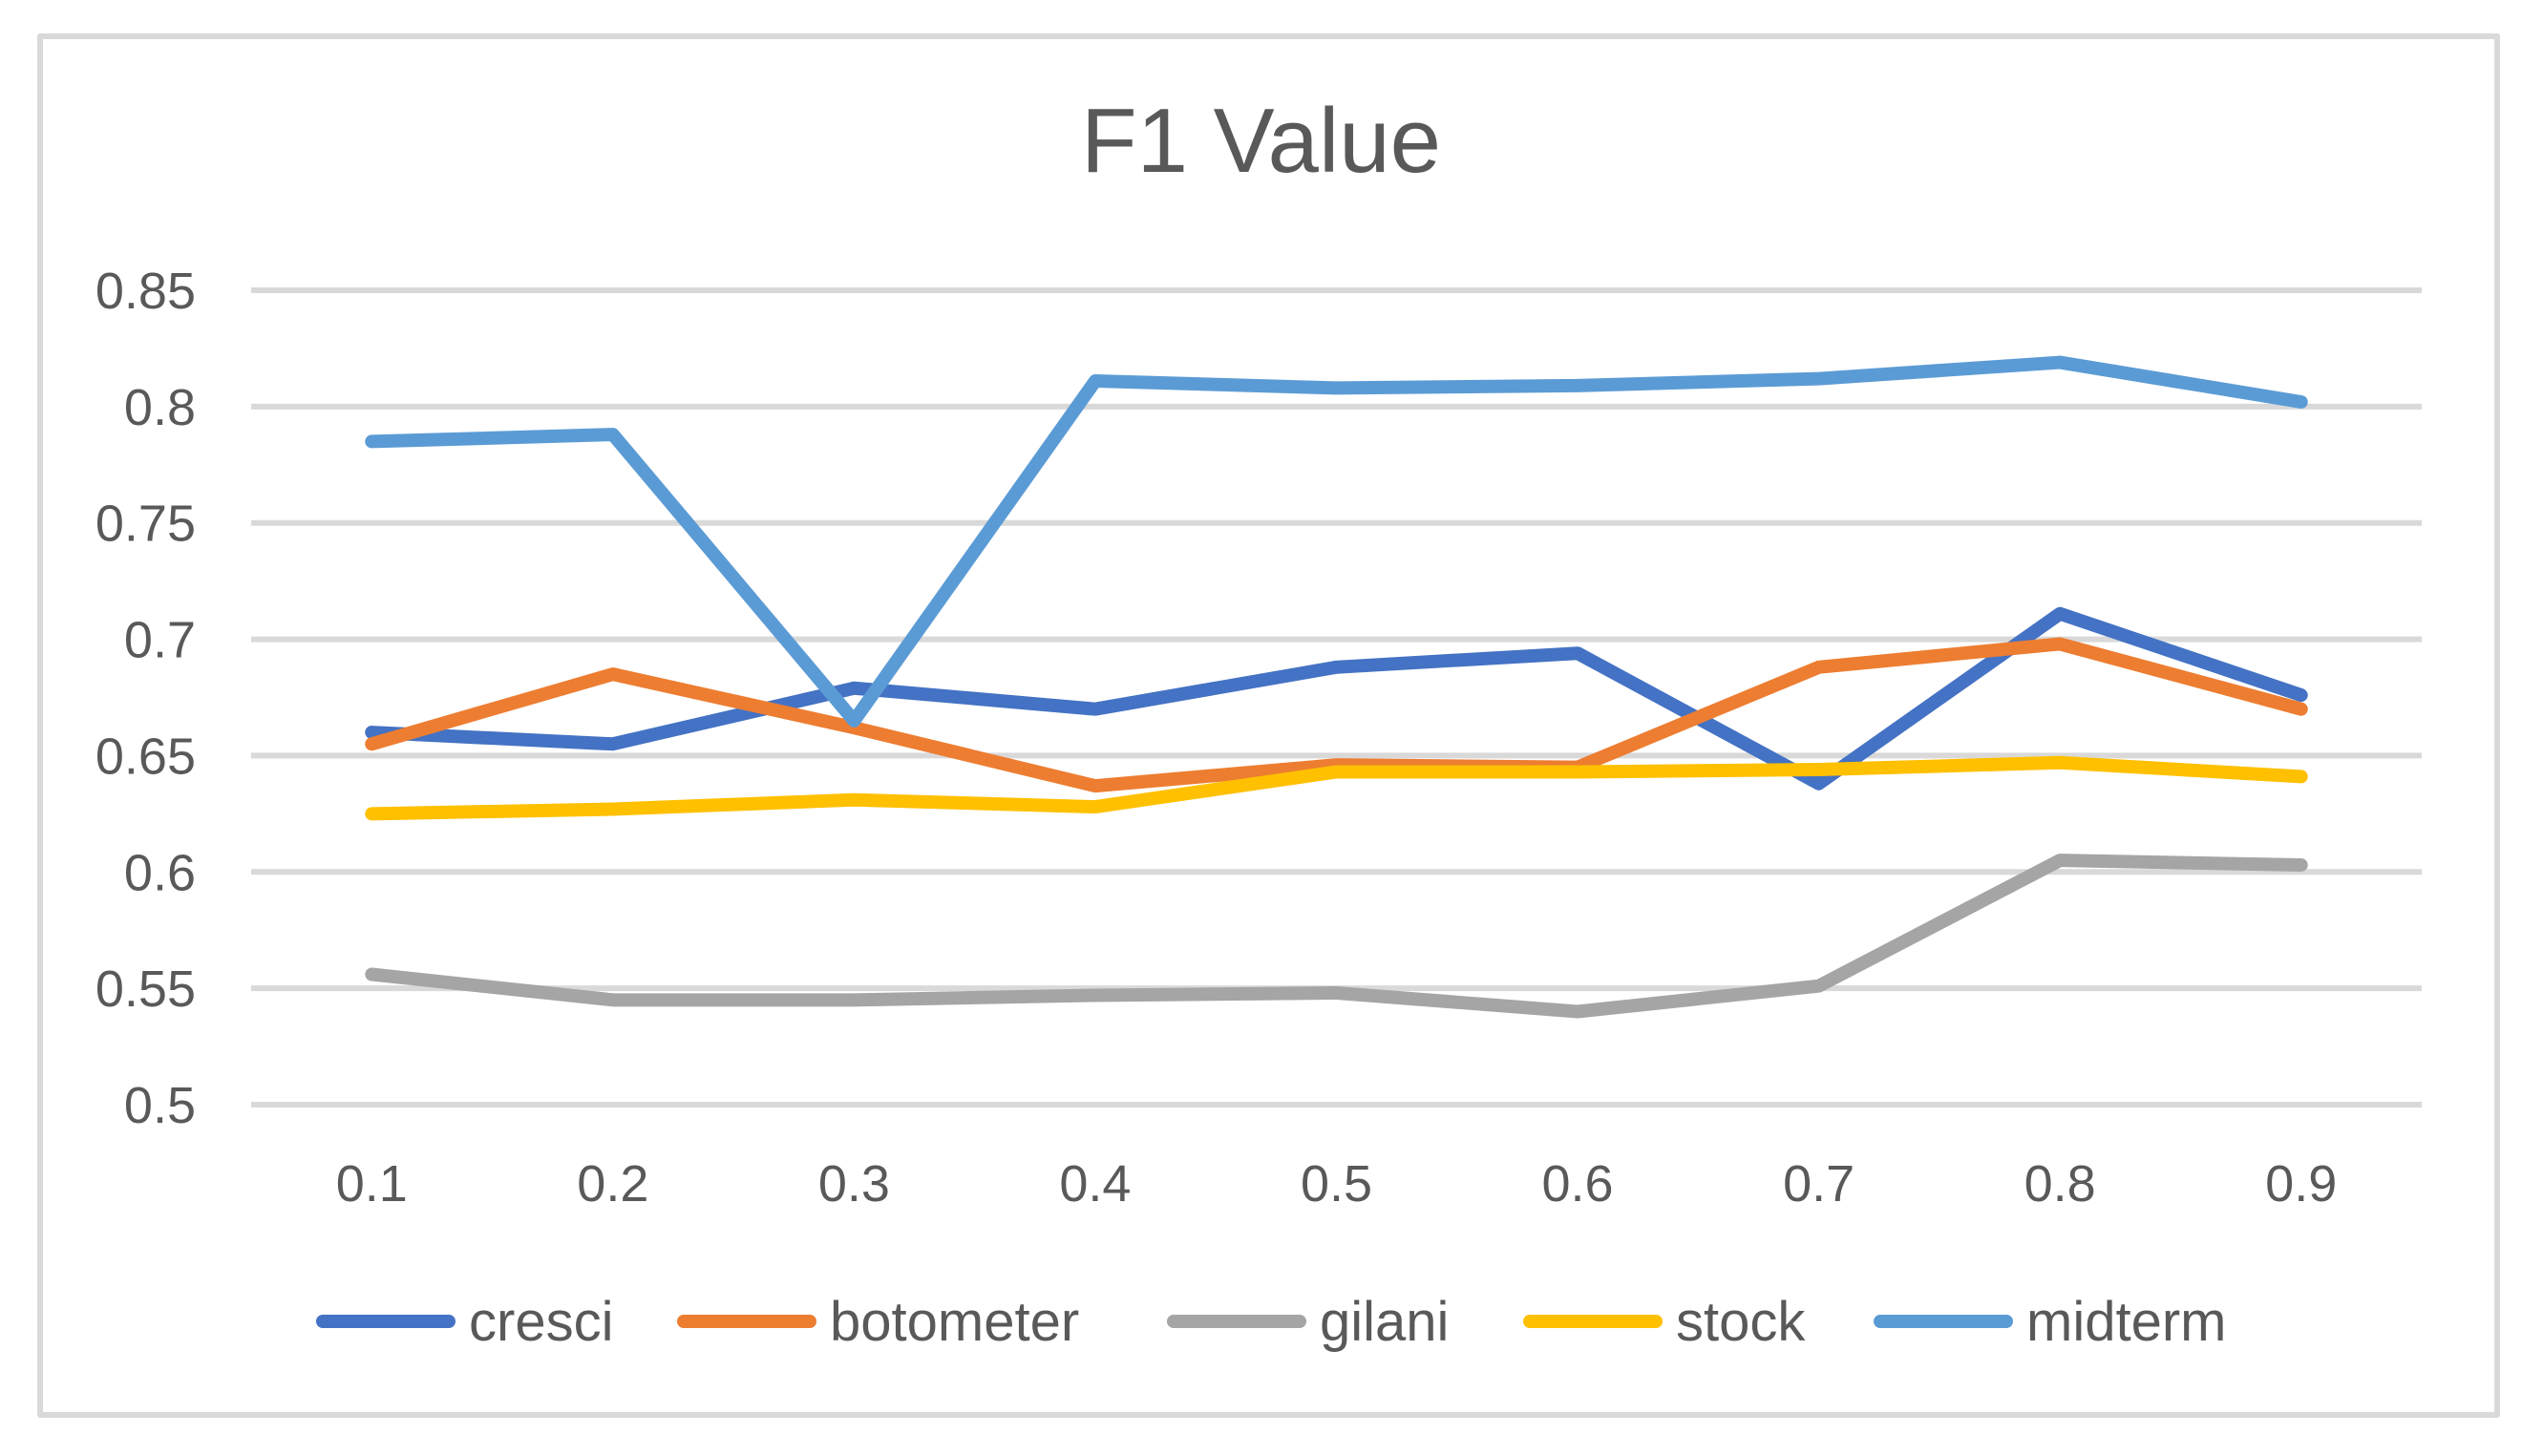 This screenshot has height=1456, width=2522. Describe the element at coordinates (955, 1321) in the screenshot. I see `legend-label: botometer` at that location.